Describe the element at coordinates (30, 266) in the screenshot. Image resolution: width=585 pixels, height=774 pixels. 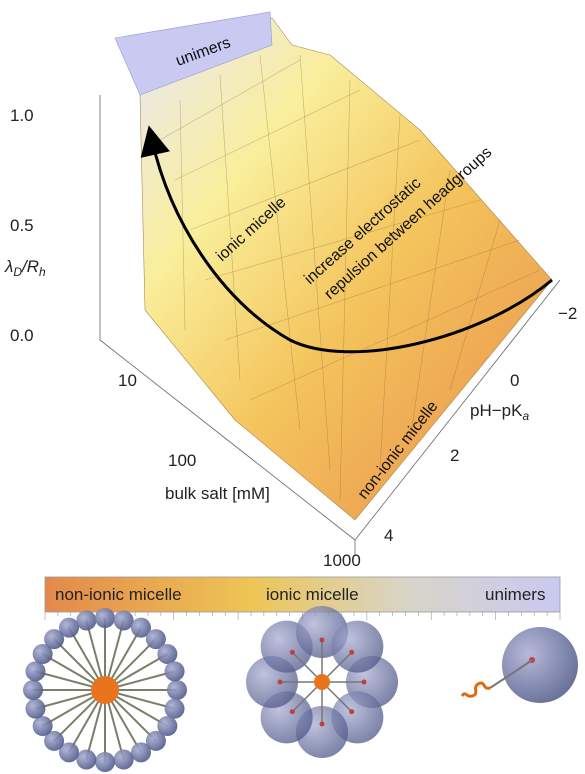
I see `label-part: /R` at that location.